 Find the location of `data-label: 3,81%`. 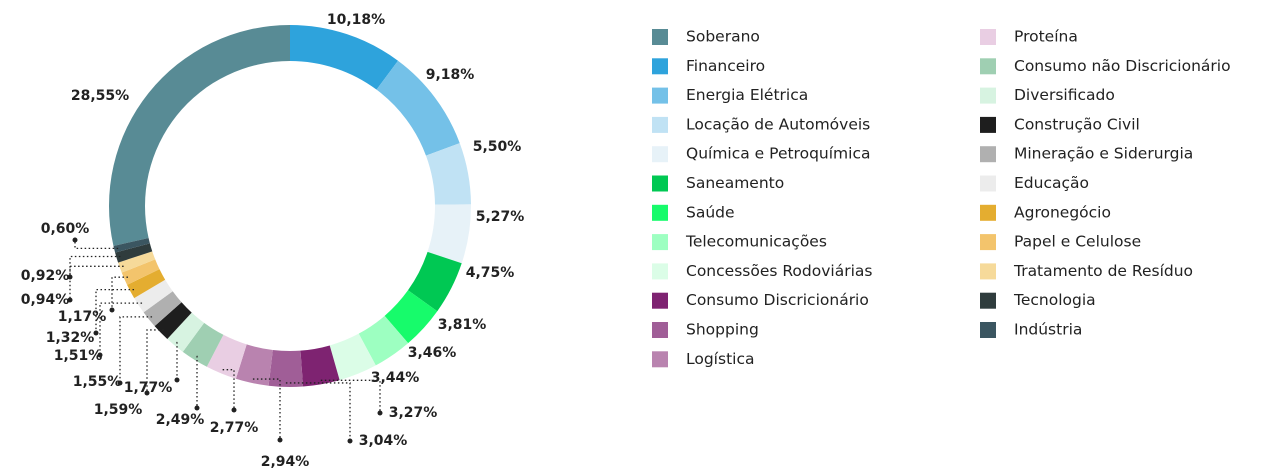

data-label: 3,81% is located at coordinates (462, 325).